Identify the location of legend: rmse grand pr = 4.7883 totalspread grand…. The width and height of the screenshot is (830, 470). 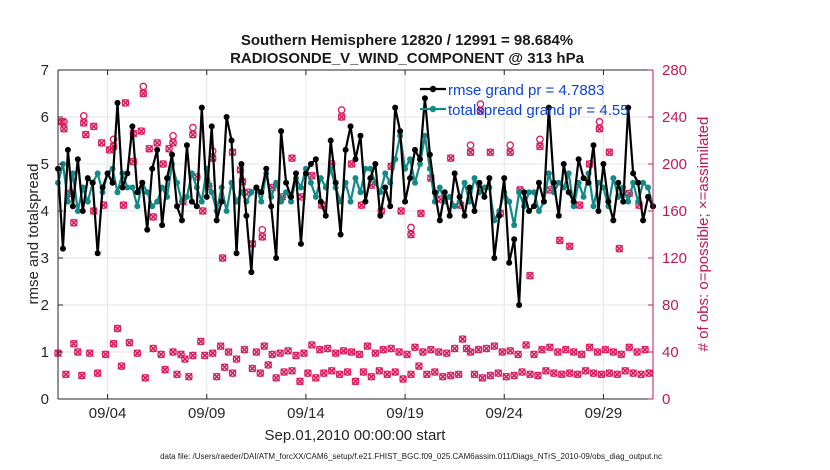
(524, 100).